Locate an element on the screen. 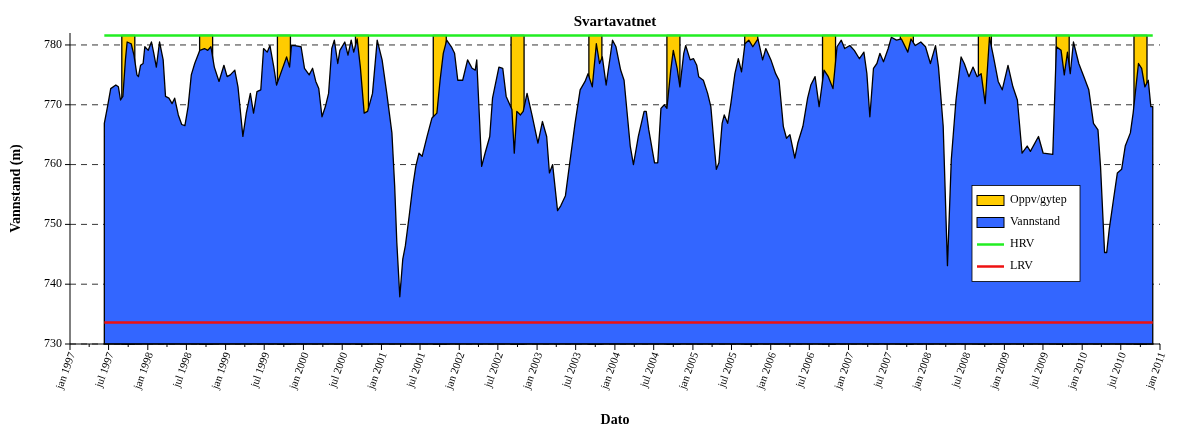  x-tick-label: jan 2010 is located at coordinates (1077, 370).